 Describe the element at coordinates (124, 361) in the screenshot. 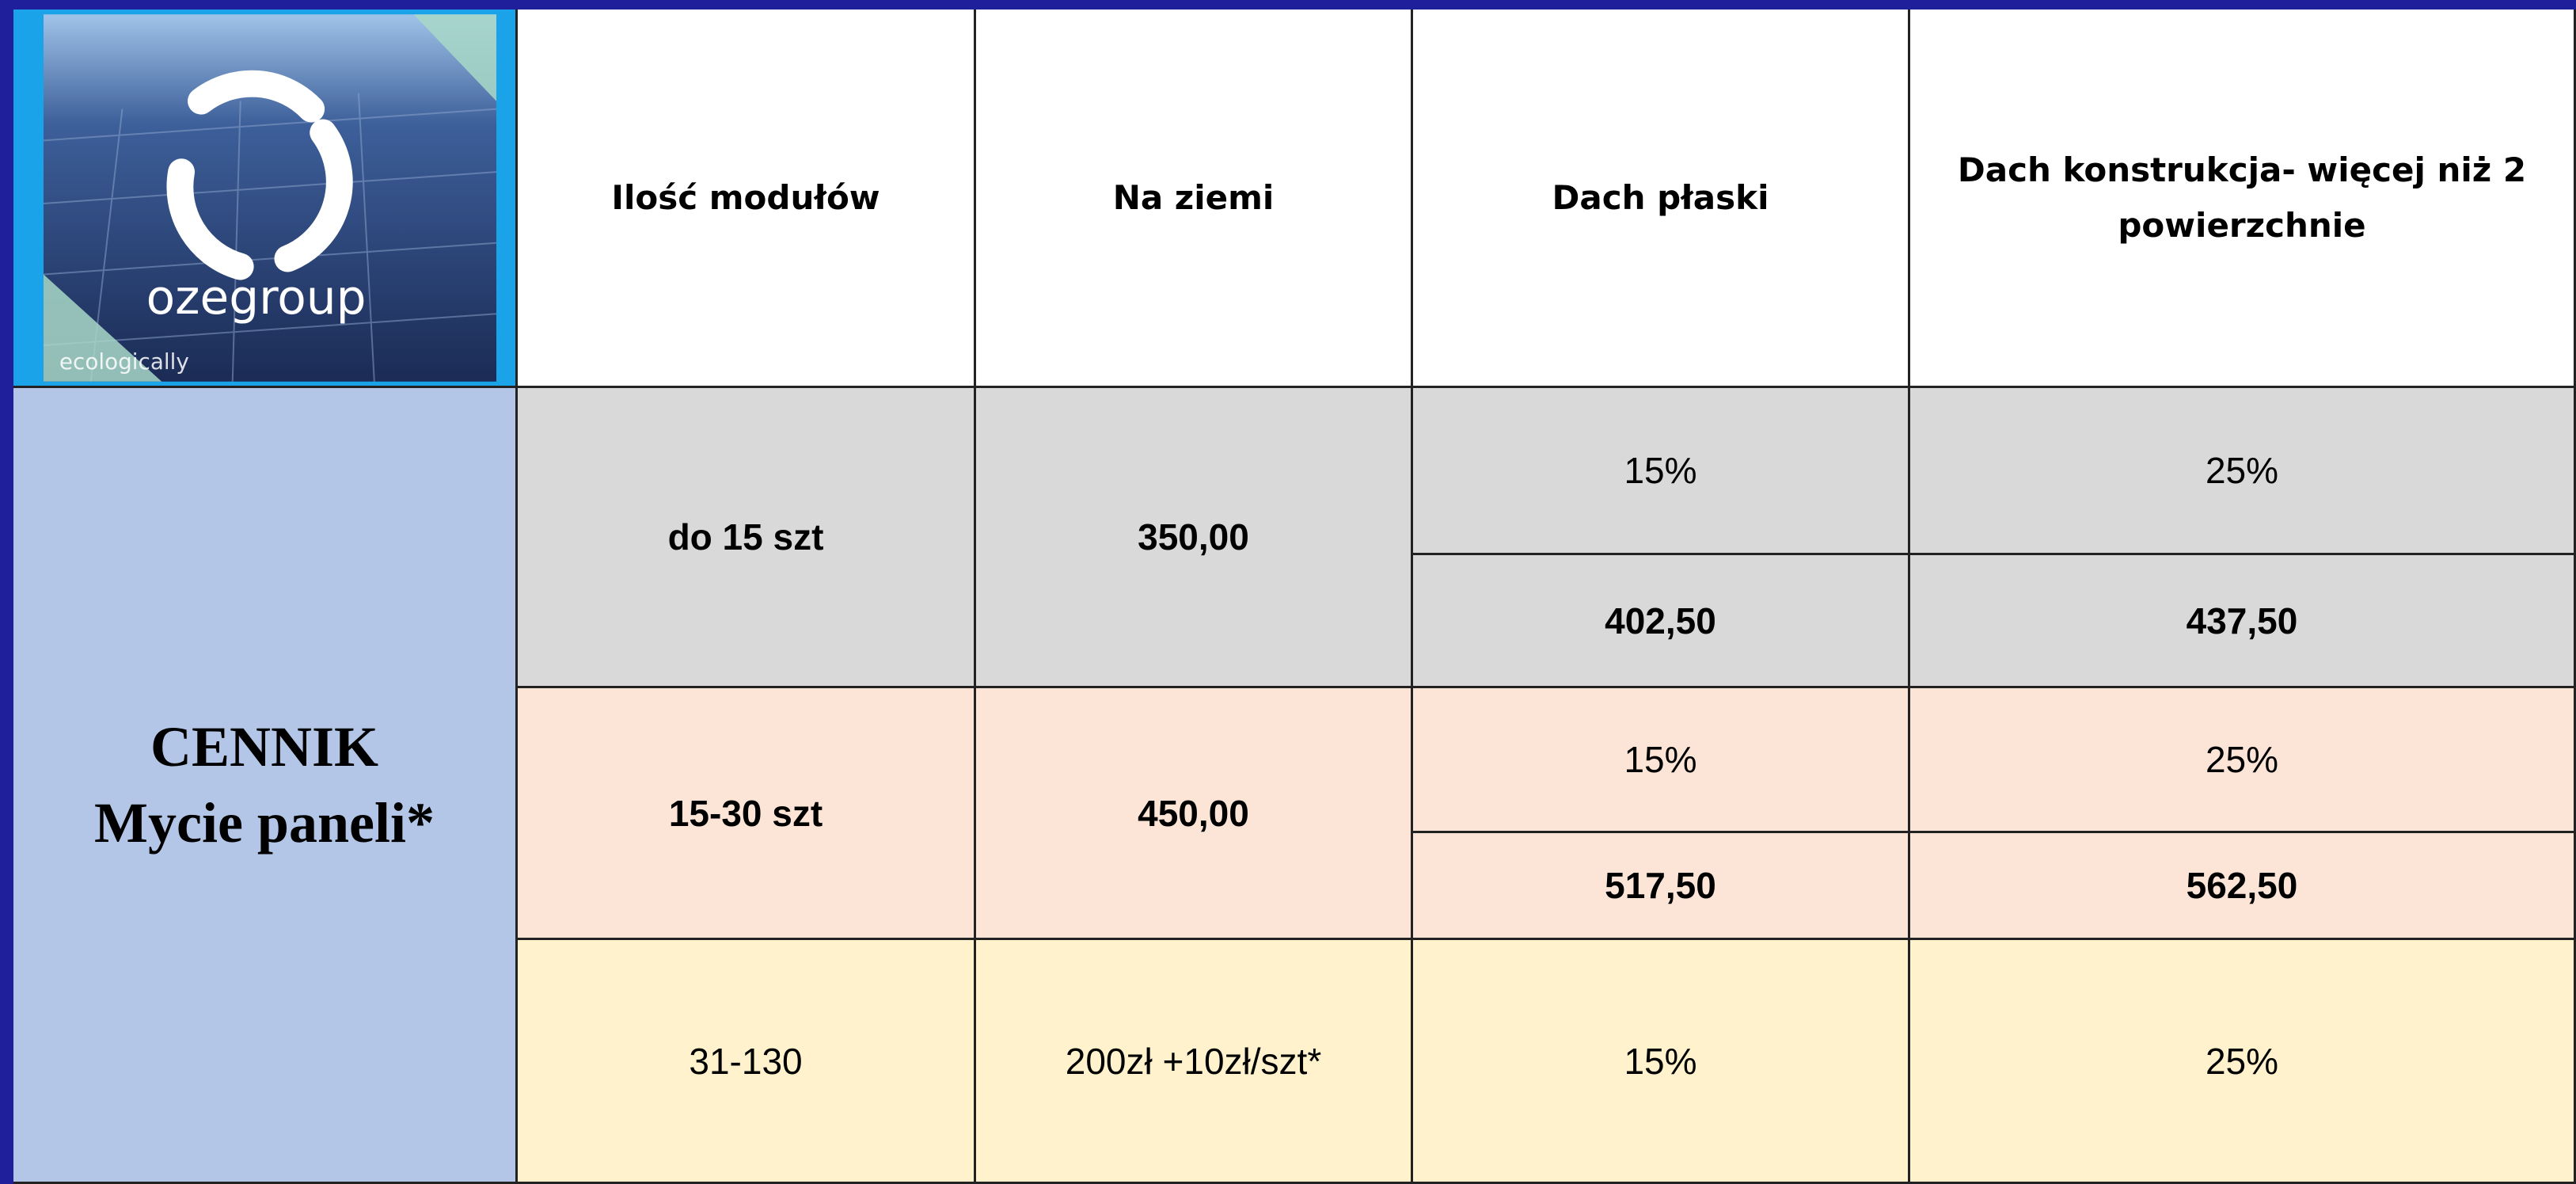

I see `logo-tagline: ecologically` at that location.